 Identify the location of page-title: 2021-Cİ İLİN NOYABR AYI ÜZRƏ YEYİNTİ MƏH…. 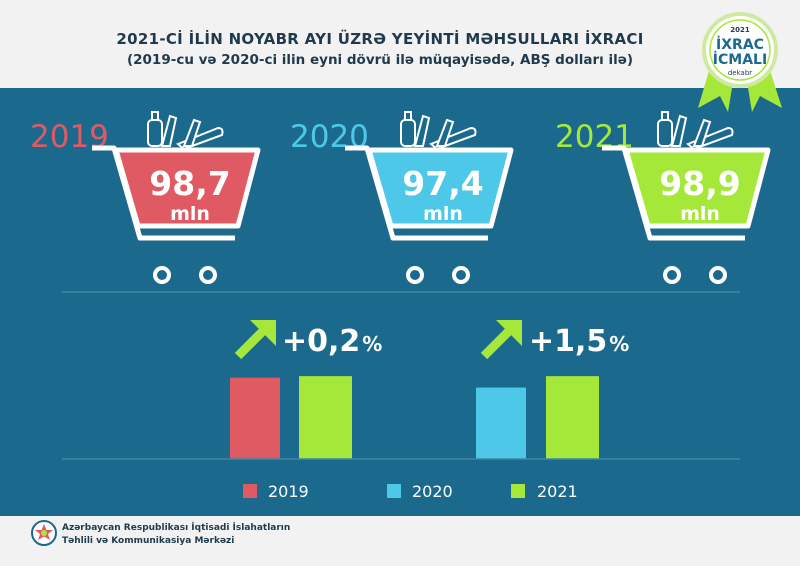
(380, 39).